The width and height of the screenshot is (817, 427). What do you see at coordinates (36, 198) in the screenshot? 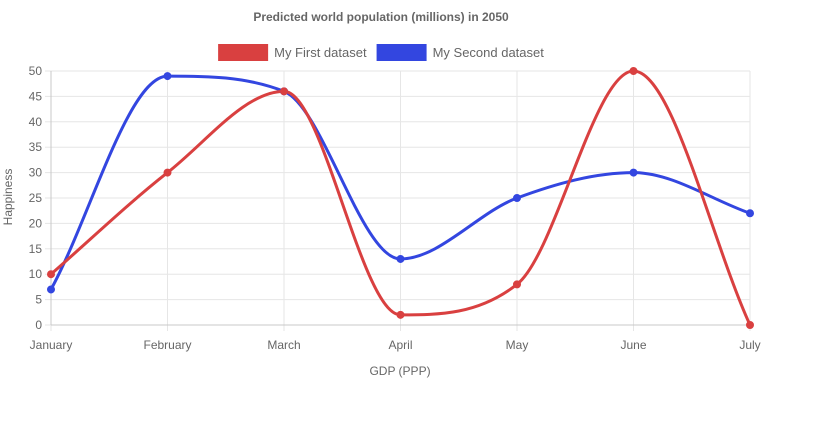
I see `y-tick-label-25: 25` at bounding box center [36, 198].